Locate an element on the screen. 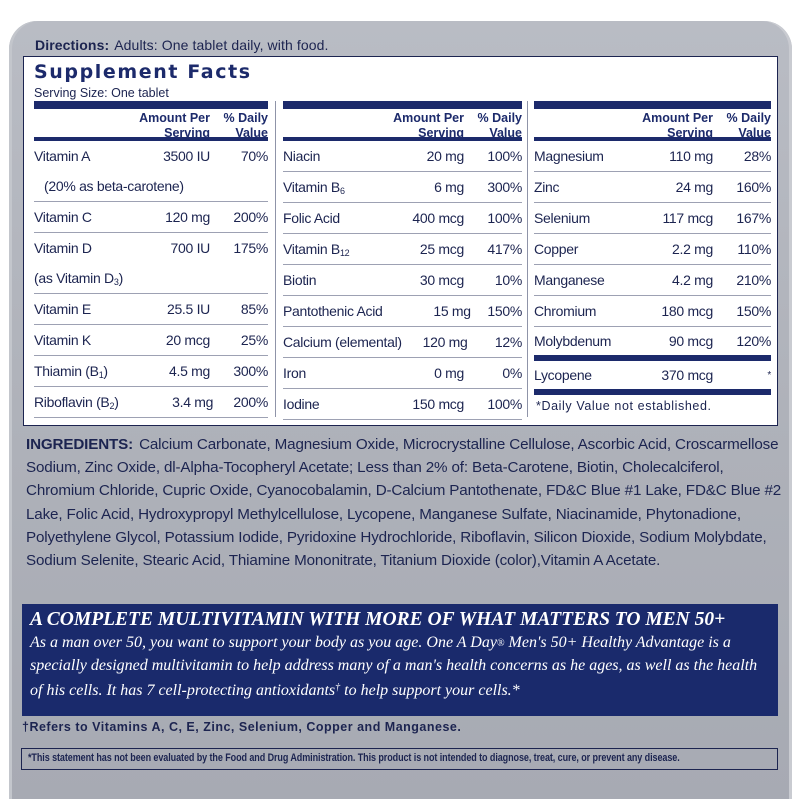 This screenshot has width=800, height=800. table-row: Iron 0 mg 0% is located at coordinates (402, 373).